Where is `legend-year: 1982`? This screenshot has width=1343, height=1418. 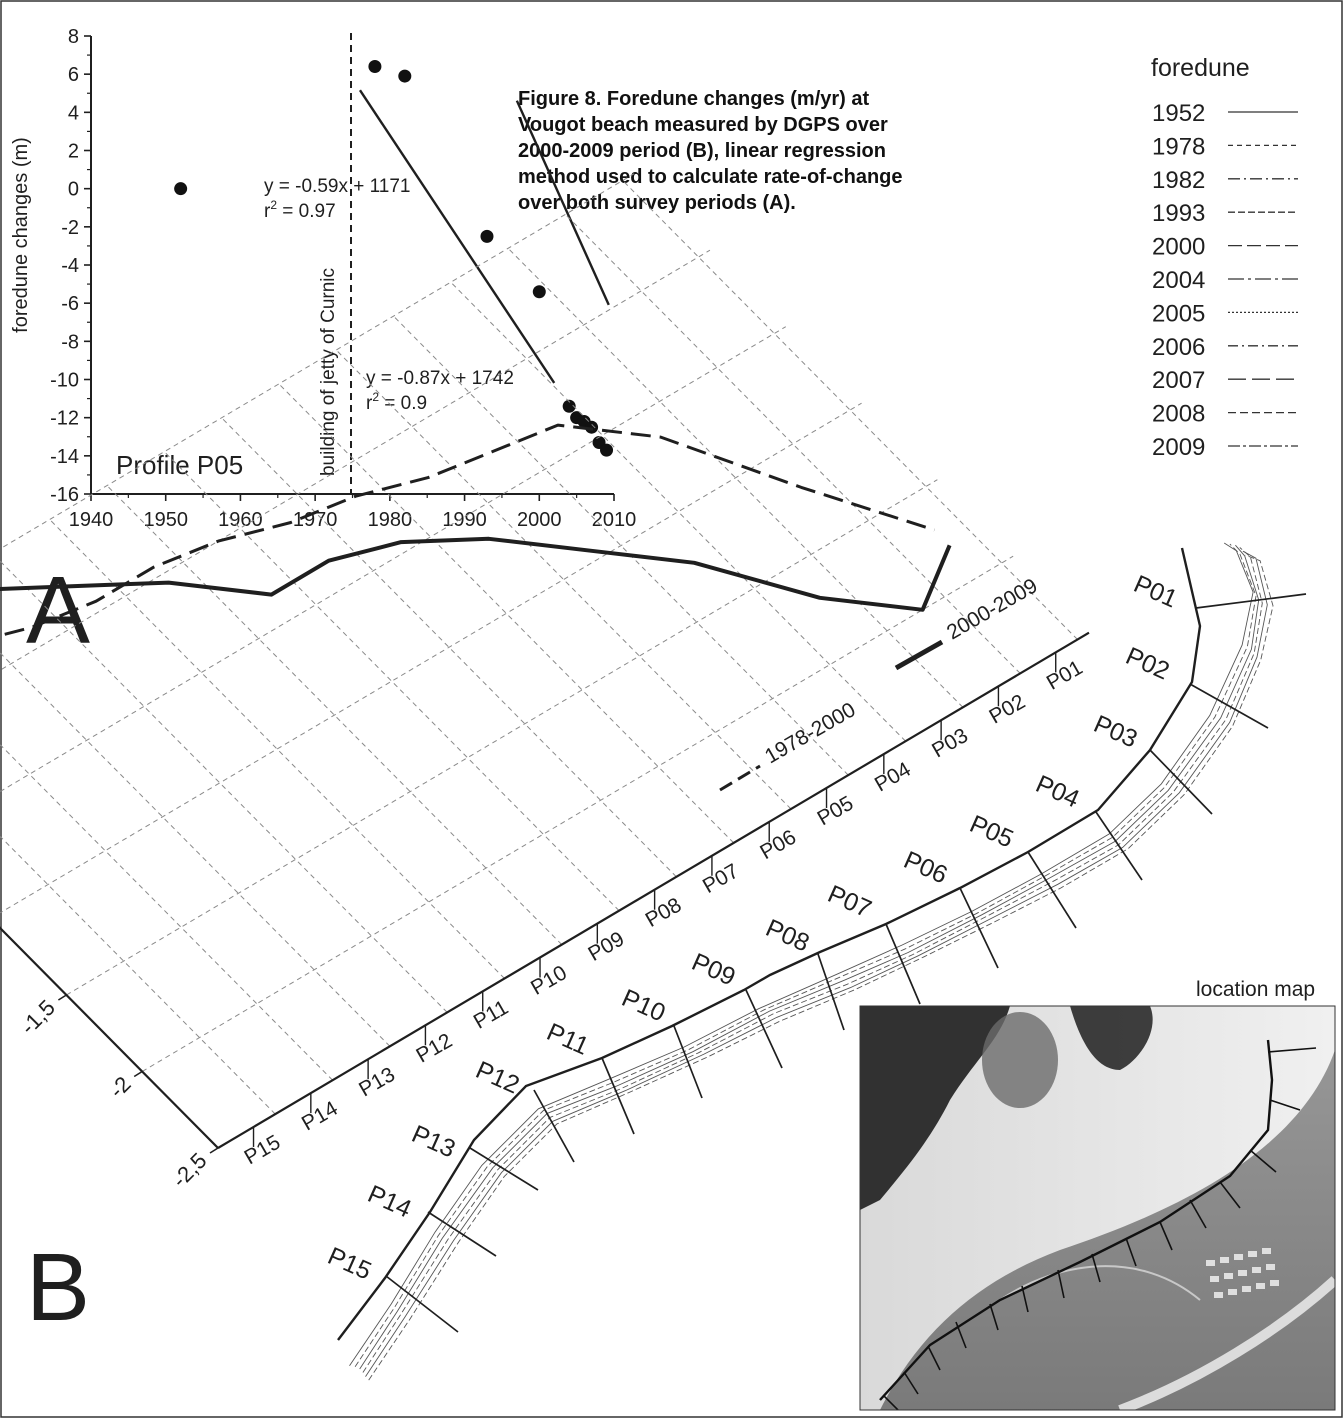
legend-year: 1982 is located at coordinates (1178, 180).